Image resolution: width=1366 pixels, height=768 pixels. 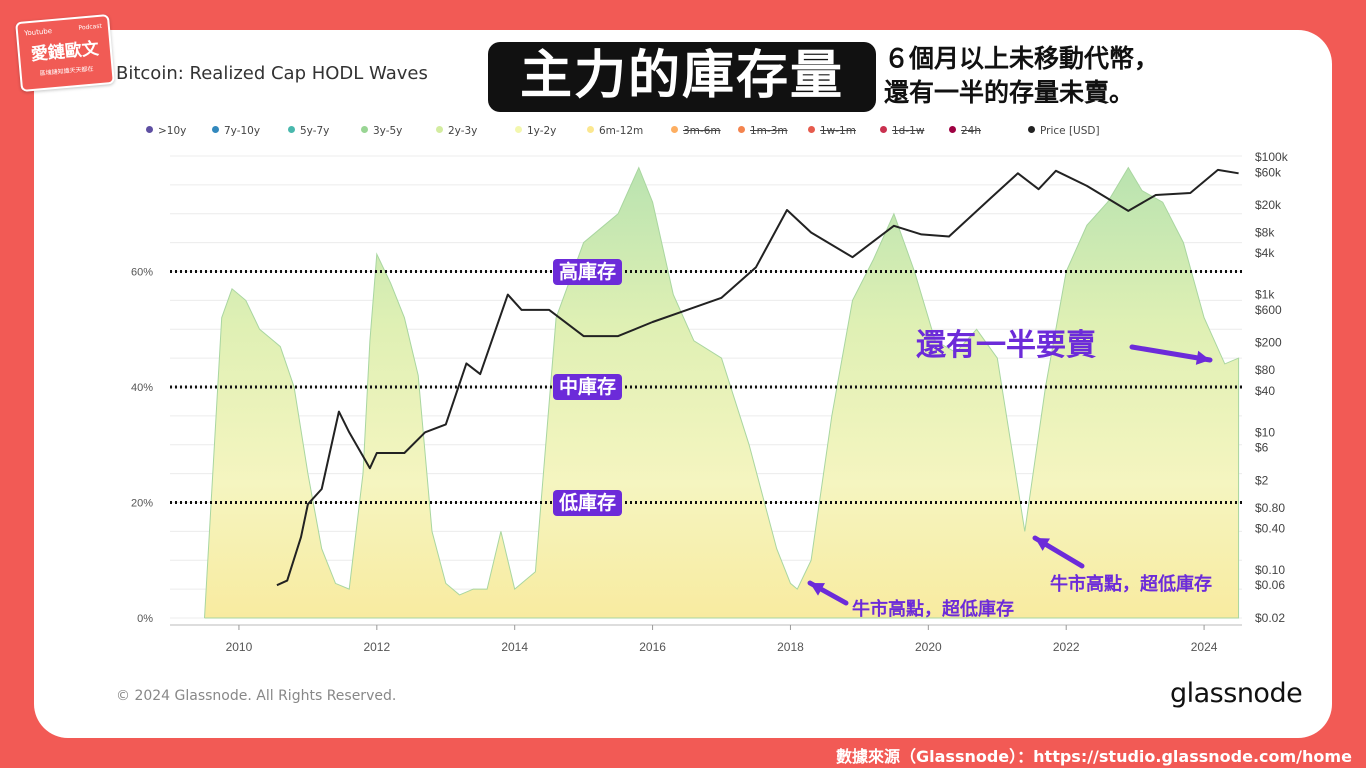 I want to click on level-label: 高庫存, so click(x=588, y=271).